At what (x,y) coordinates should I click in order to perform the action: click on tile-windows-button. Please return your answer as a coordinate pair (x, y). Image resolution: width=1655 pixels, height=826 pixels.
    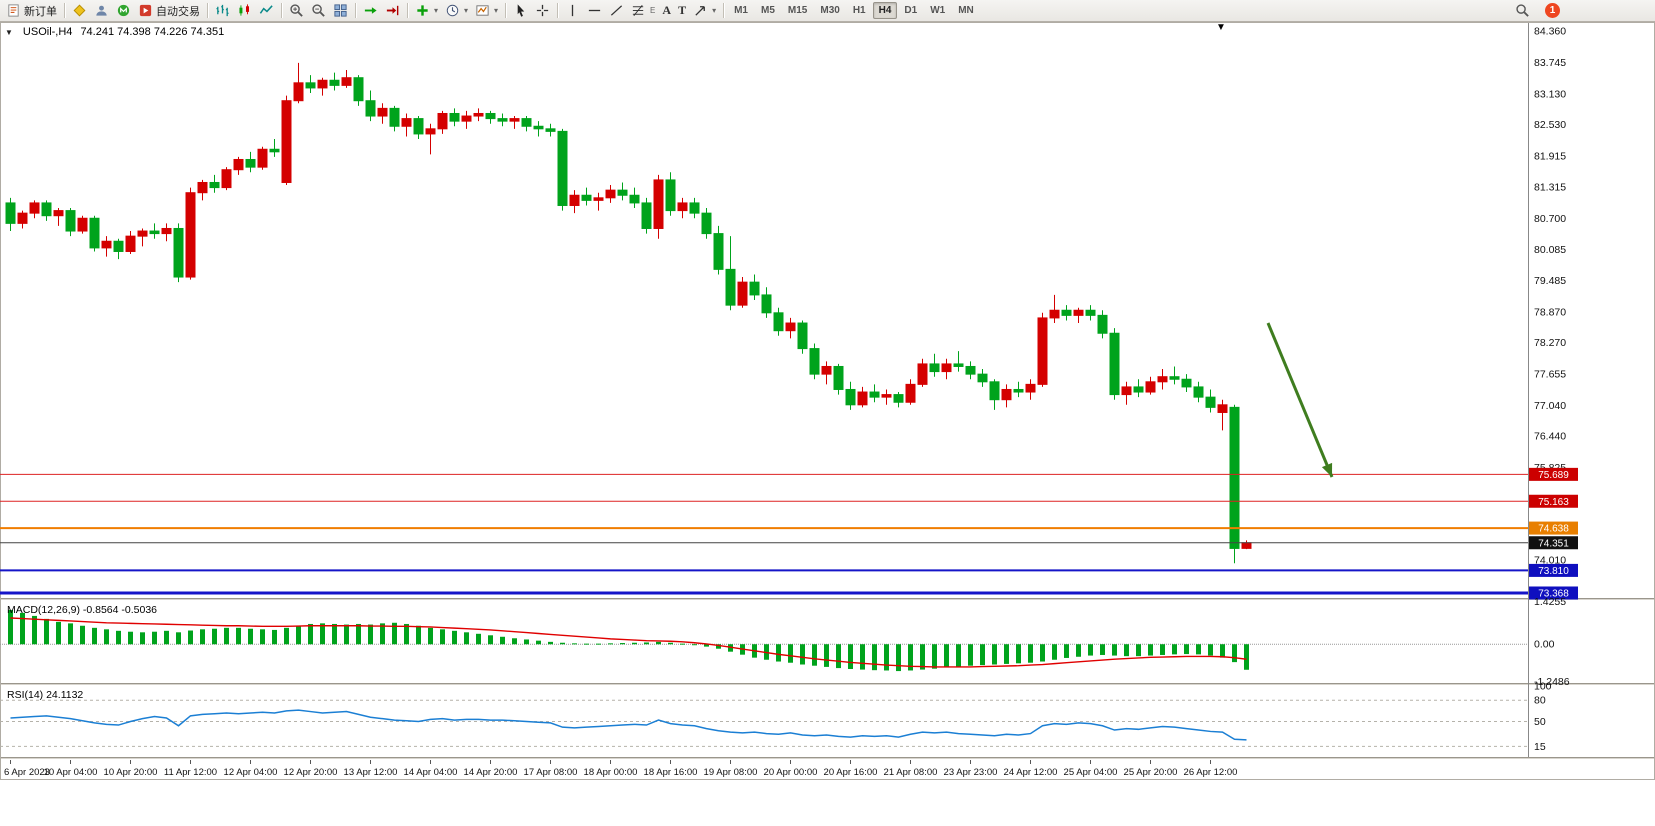
    Looking at the image, I should click on (340, 10).